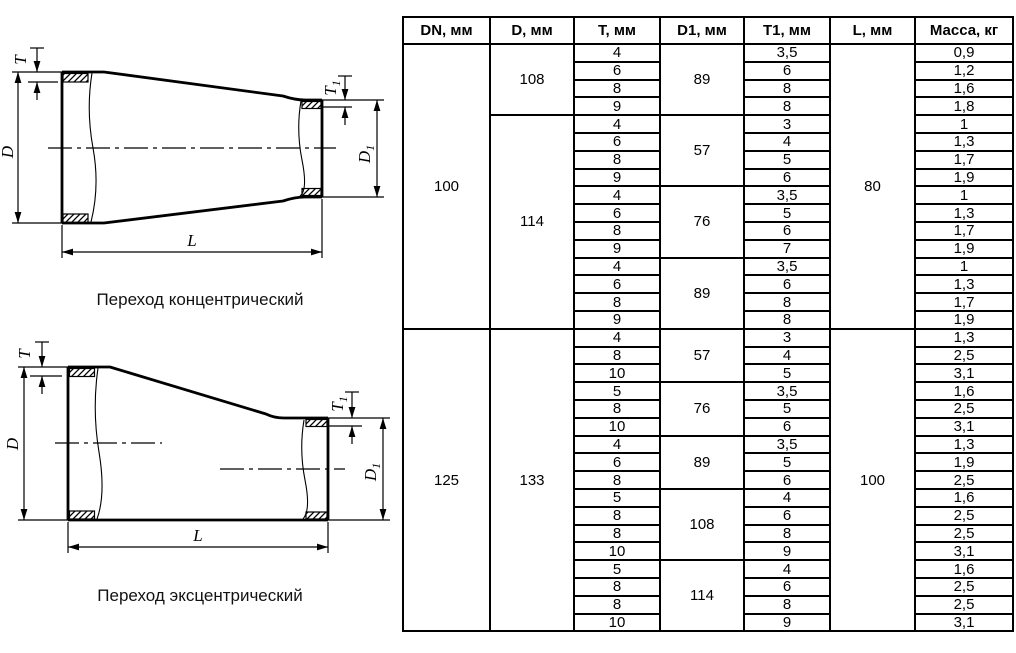 This screenshot has height=653, width=1016. Describe the element at coordinates (964, 266) in the screenshot. I see `cell-massa: 1` at that location.